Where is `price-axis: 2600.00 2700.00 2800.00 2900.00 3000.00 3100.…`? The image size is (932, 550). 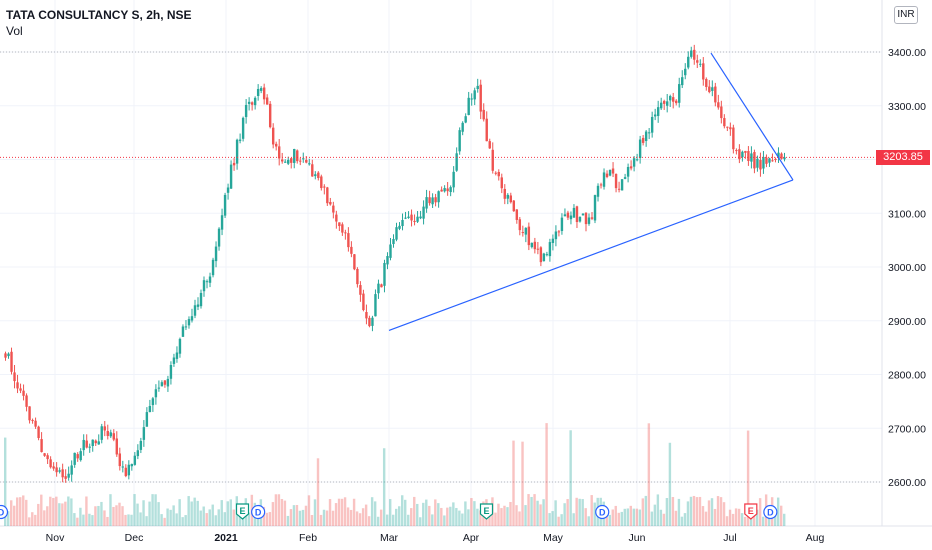
price-axis: 2600.00 2700.00 2800.00 2900.00 3000.00 3100.… is located at coordinates (907, 268).